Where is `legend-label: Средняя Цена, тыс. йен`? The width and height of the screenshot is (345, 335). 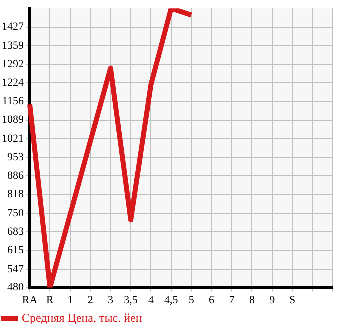
legend-label: Средняя Цена, тыс. йен is located at coordinates (82, 318).